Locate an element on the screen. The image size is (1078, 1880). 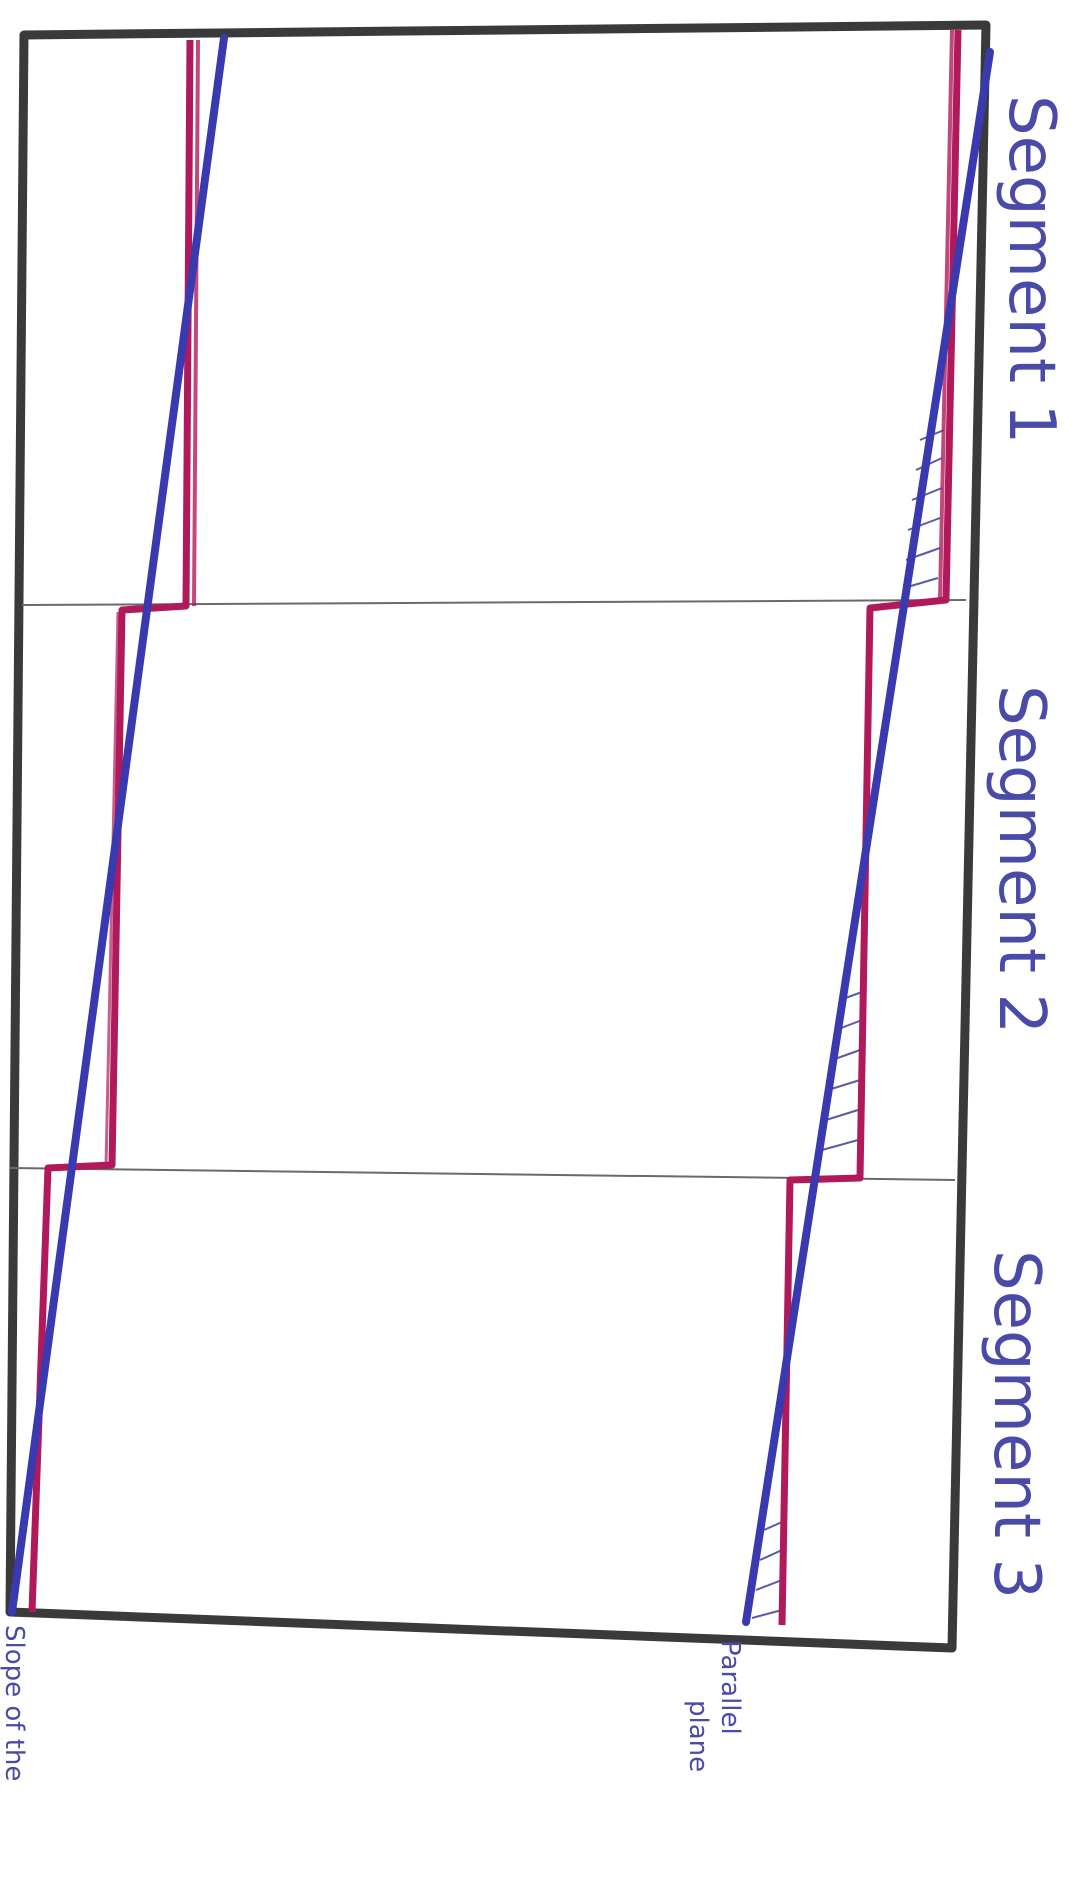
parallel-plane-label-line2: plane is located at coordinates (698, 1736).